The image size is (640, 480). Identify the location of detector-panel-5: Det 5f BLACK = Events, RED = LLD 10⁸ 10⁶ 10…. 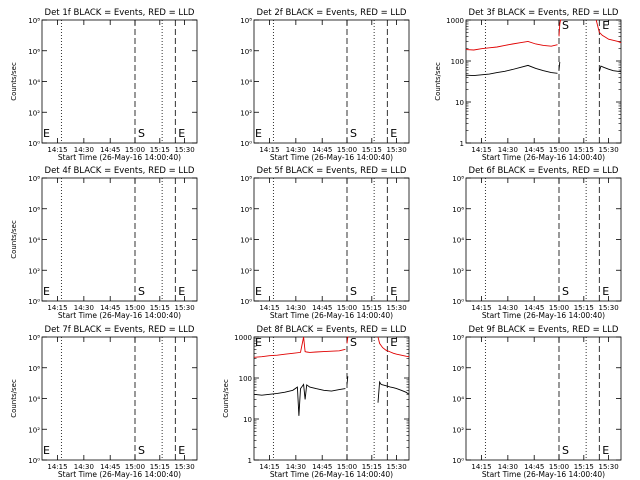
(325, 243).